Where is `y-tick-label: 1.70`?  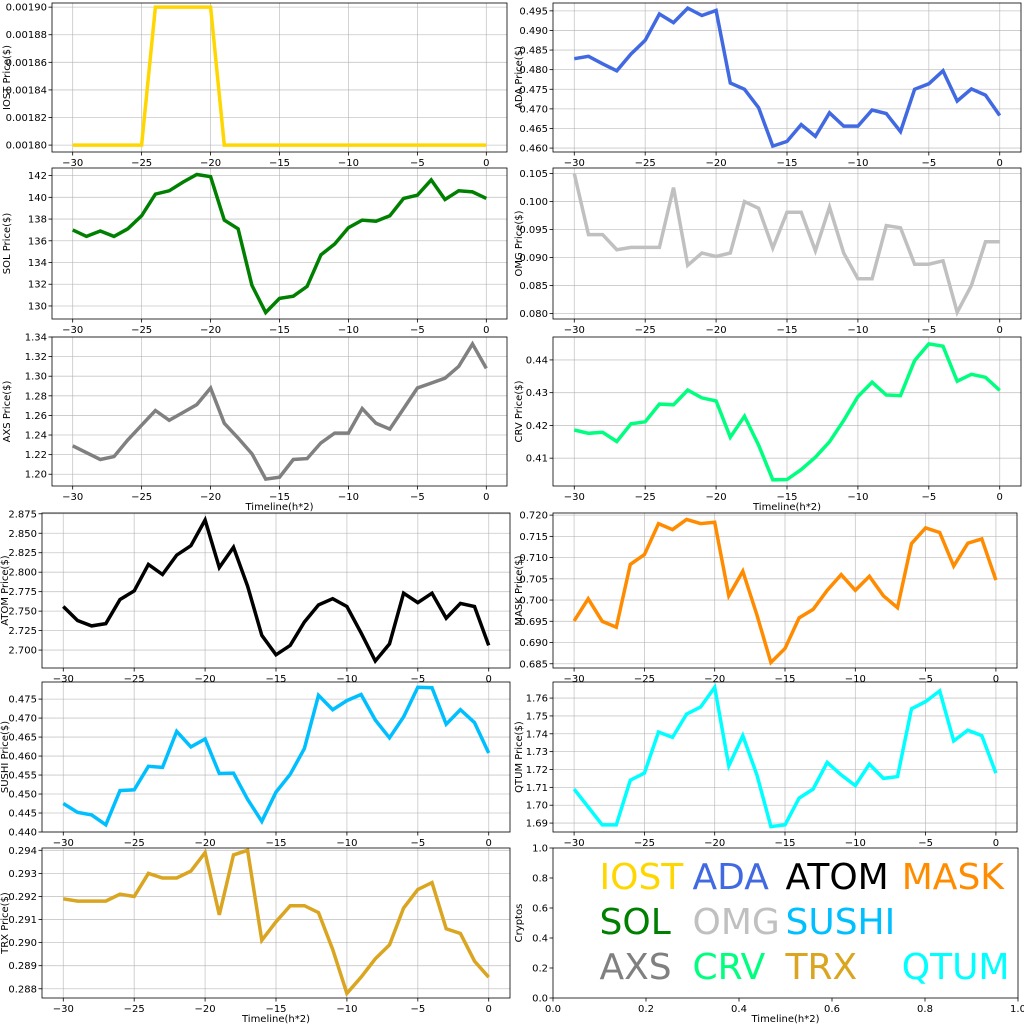
y-tick-label: 1.70 is located at coordinates (537, 806).